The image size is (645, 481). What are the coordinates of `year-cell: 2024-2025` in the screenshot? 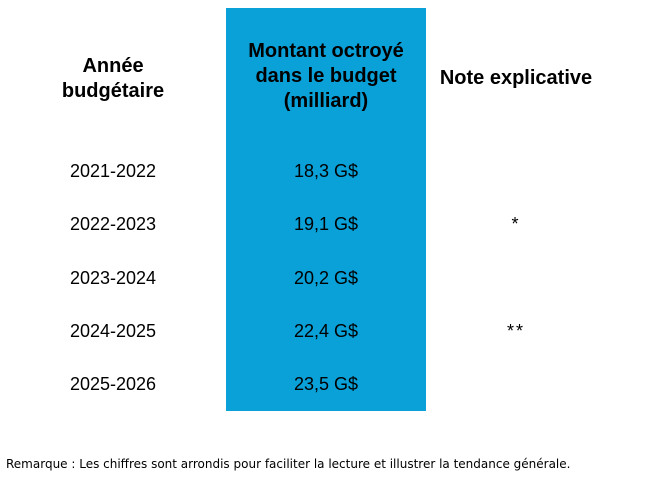 It's located at (113, 331).